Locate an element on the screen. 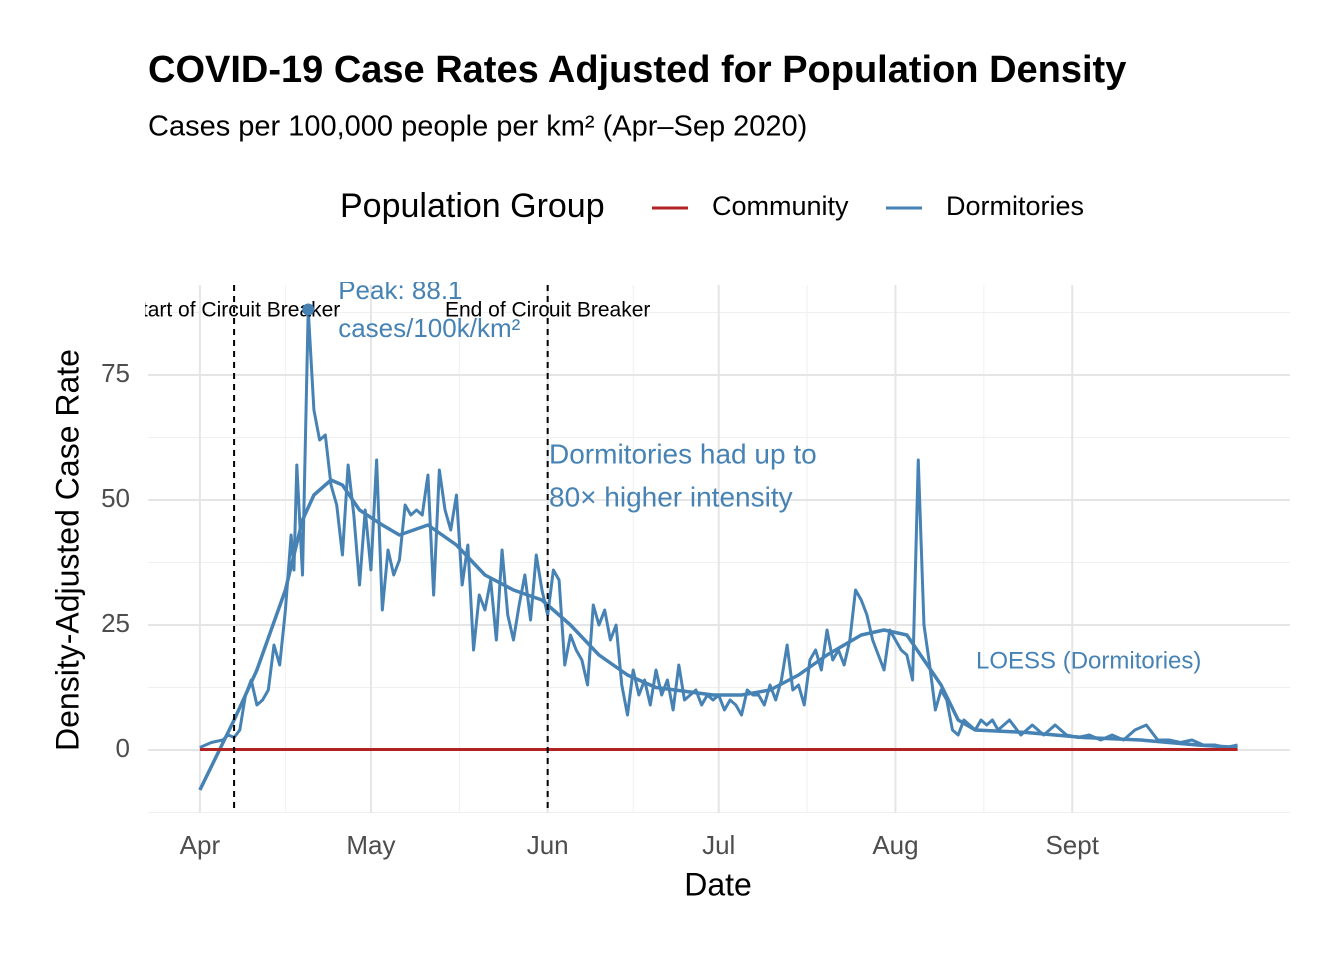  y-axis-label: Density-Adjusted Case Rate is located at coordinates (67, 550).